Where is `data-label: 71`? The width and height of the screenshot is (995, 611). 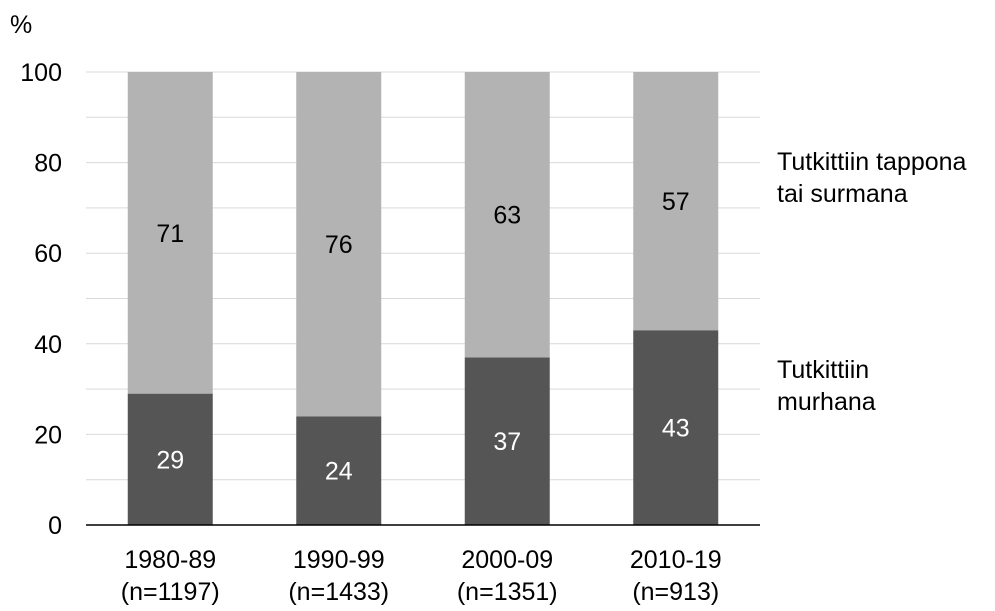 data-label: 71 is located at coordinates (170, 234).